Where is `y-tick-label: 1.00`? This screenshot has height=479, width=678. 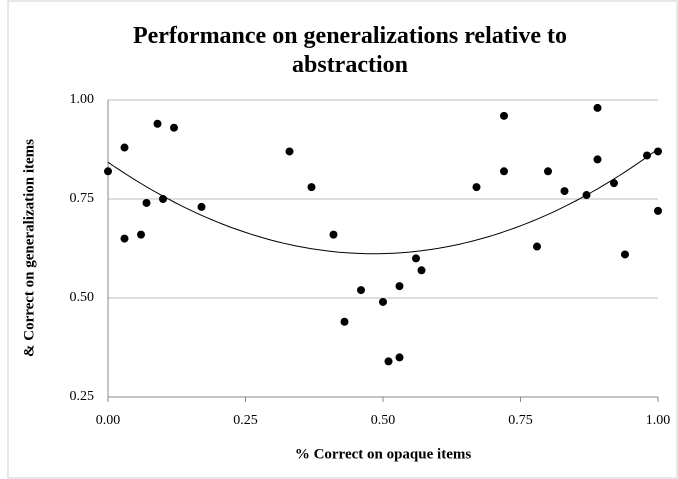
y-tick-label: 1.00 is located at coordinates (82, 99).